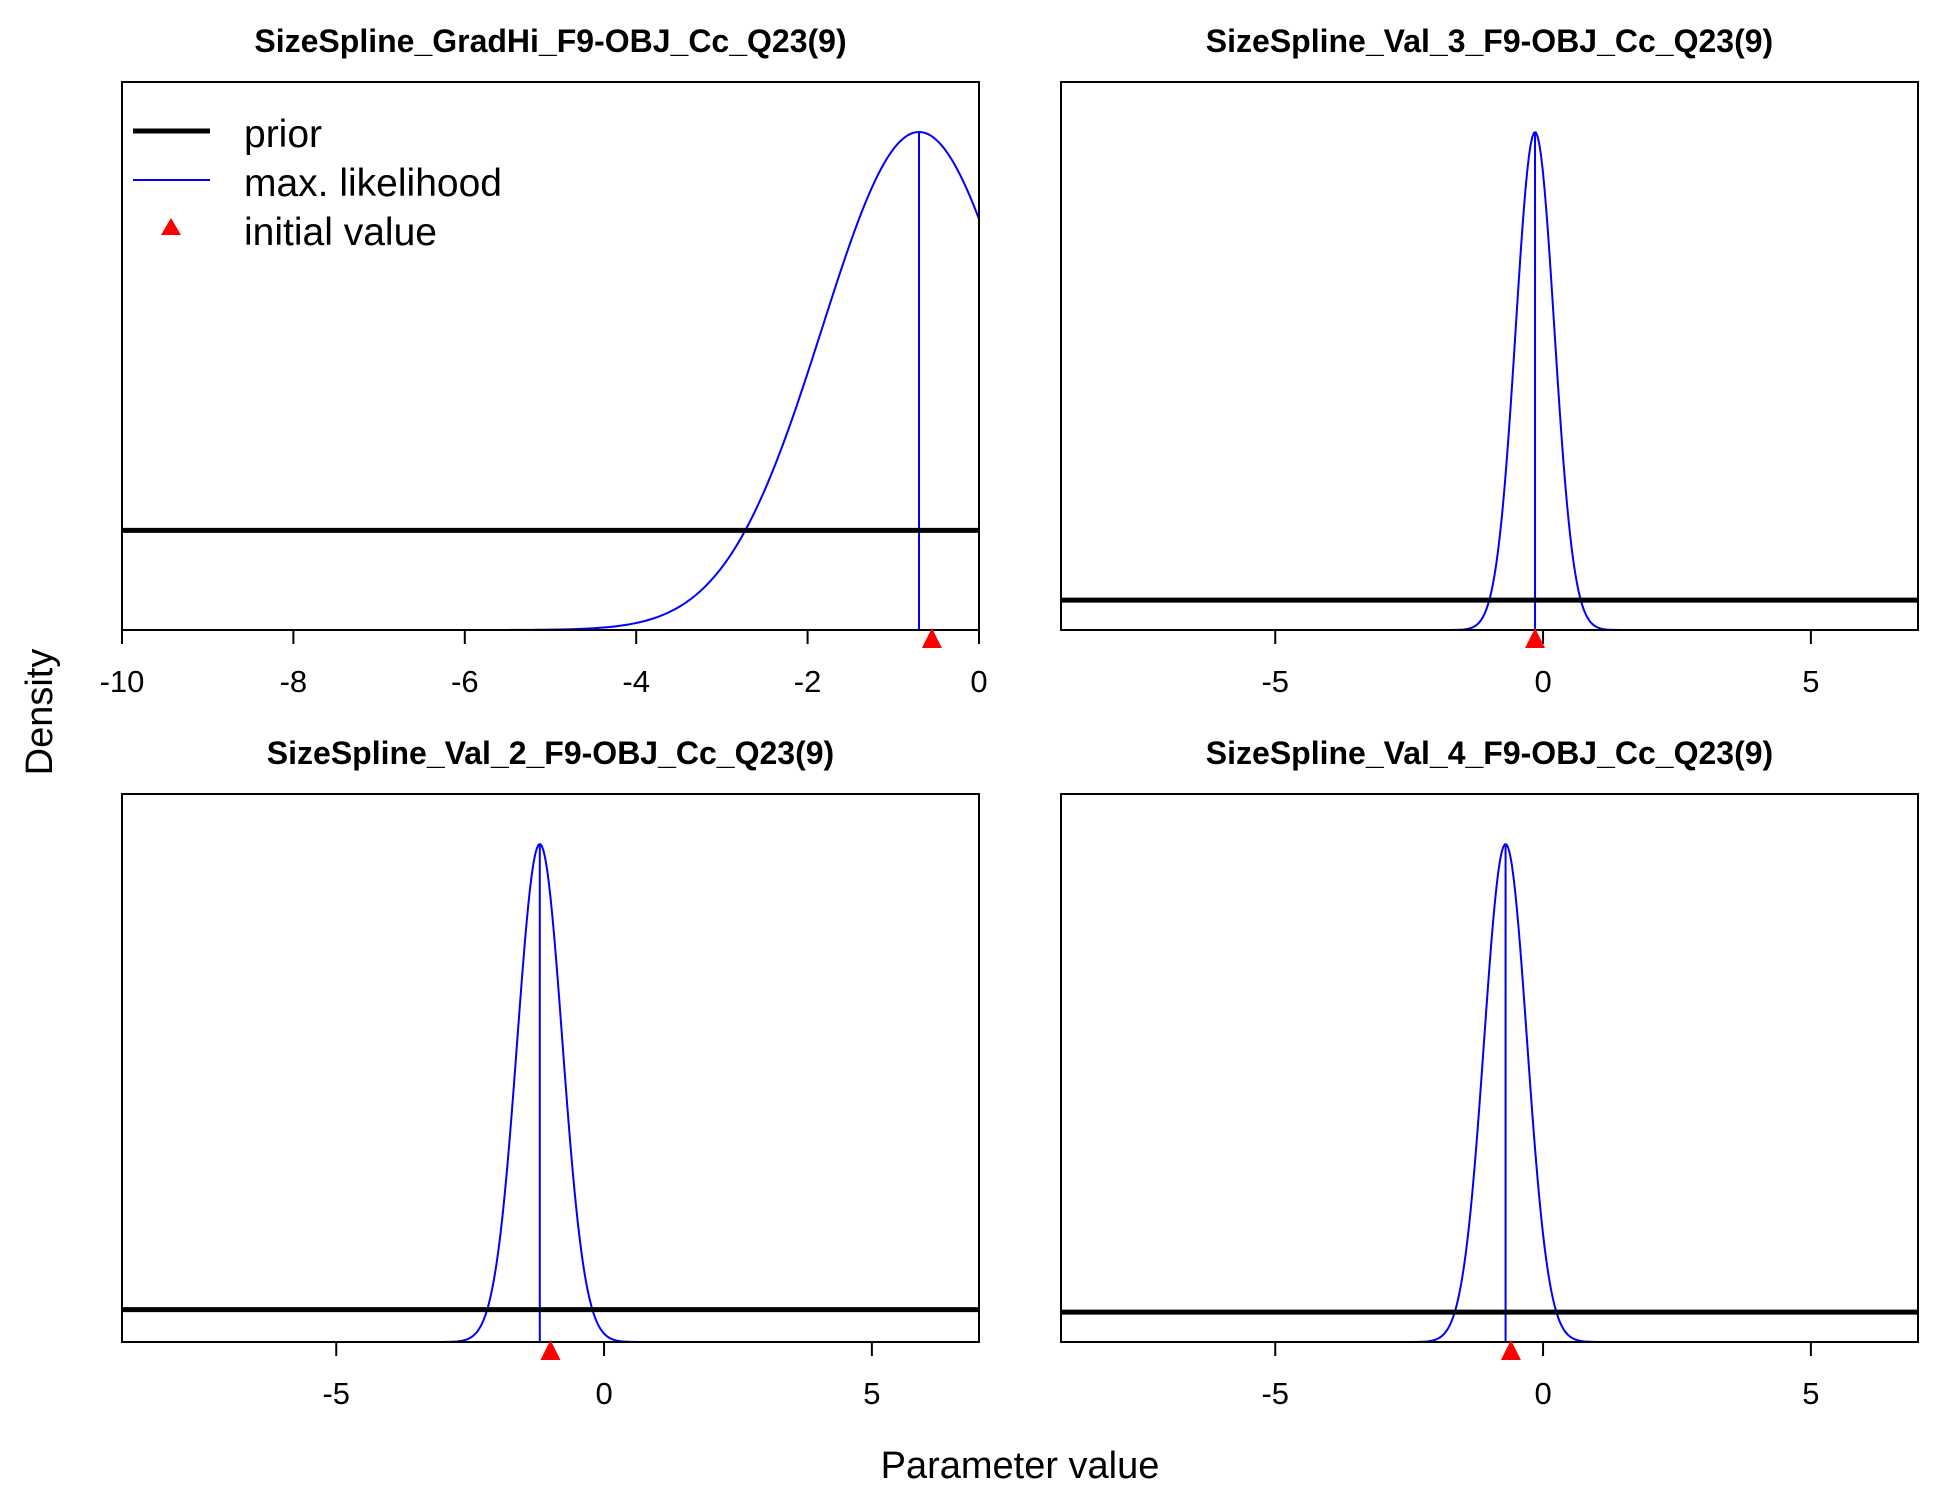 The height and width of the screenshot is (1500, 1950). I want to click on legend-label: max. likelihood, so click(373, 183).